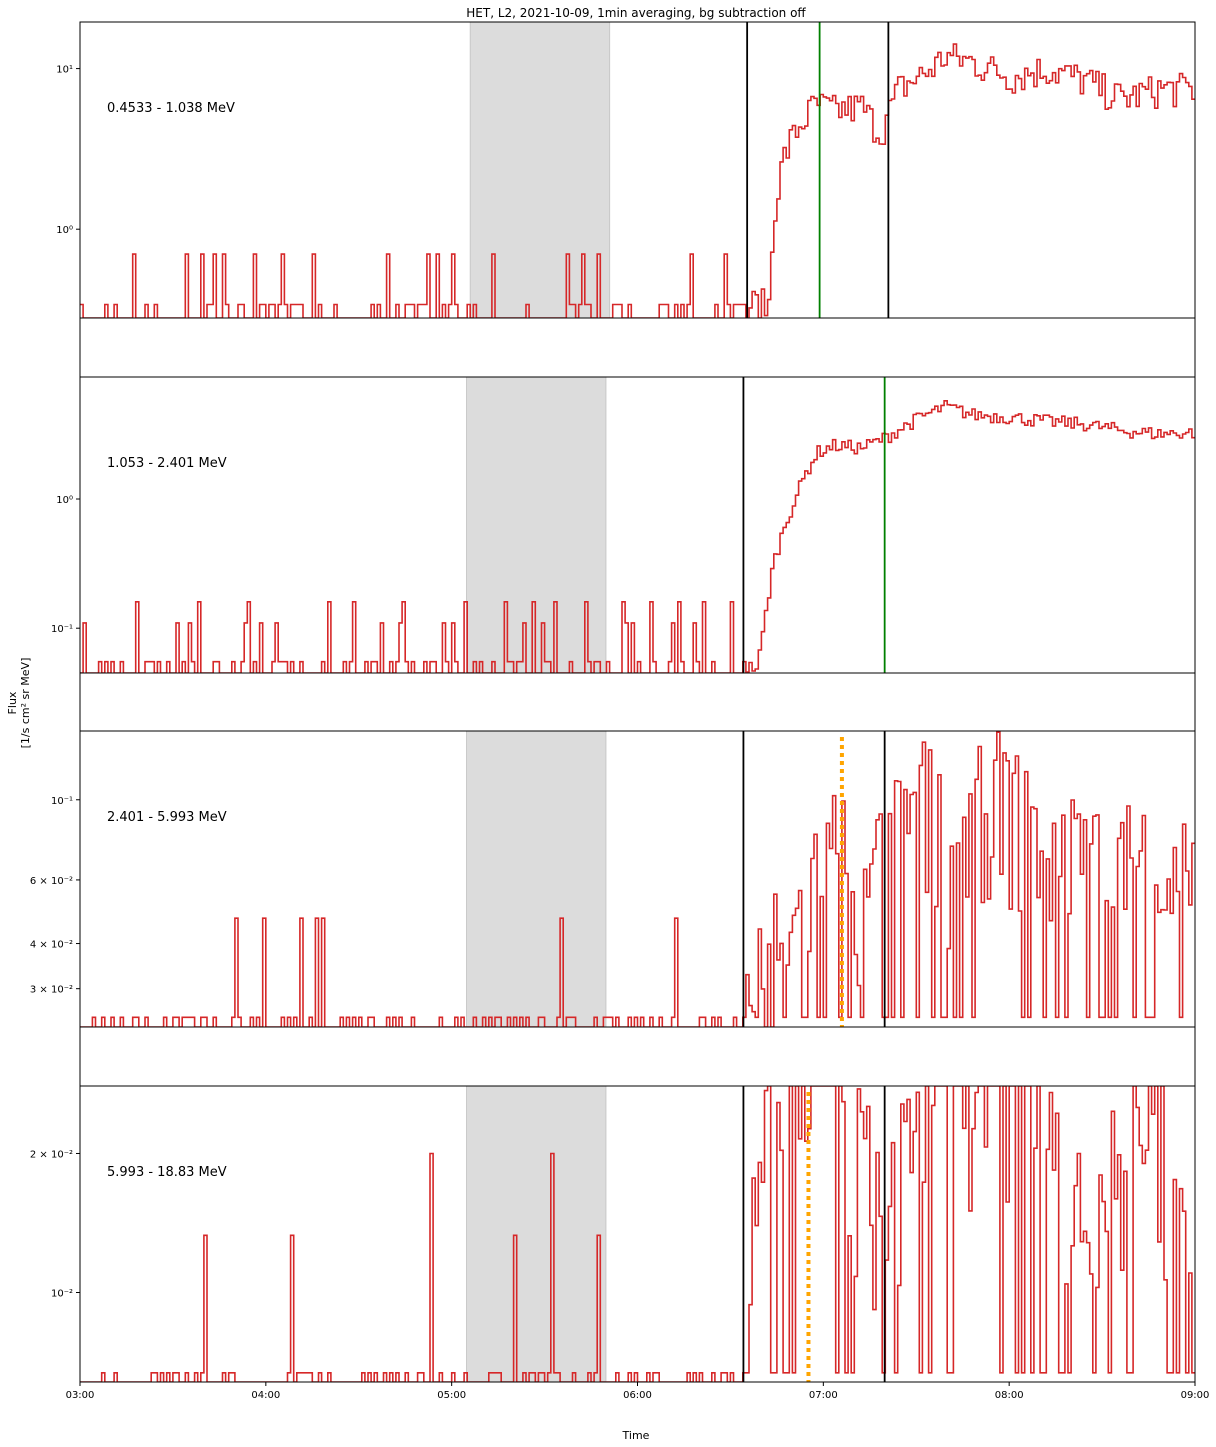  I want to click on x-tick-label: 03:00, so click(80, 1395).